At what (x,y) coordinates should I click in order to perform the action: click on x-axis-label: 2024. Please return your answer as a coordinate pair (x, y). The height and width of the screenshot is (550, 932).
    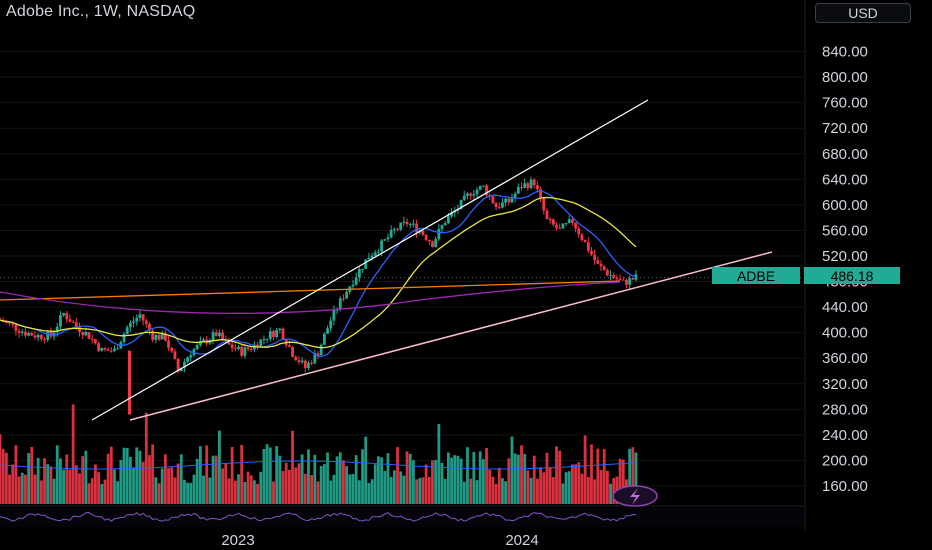
    Looking at the image, I should click on (521, 540).